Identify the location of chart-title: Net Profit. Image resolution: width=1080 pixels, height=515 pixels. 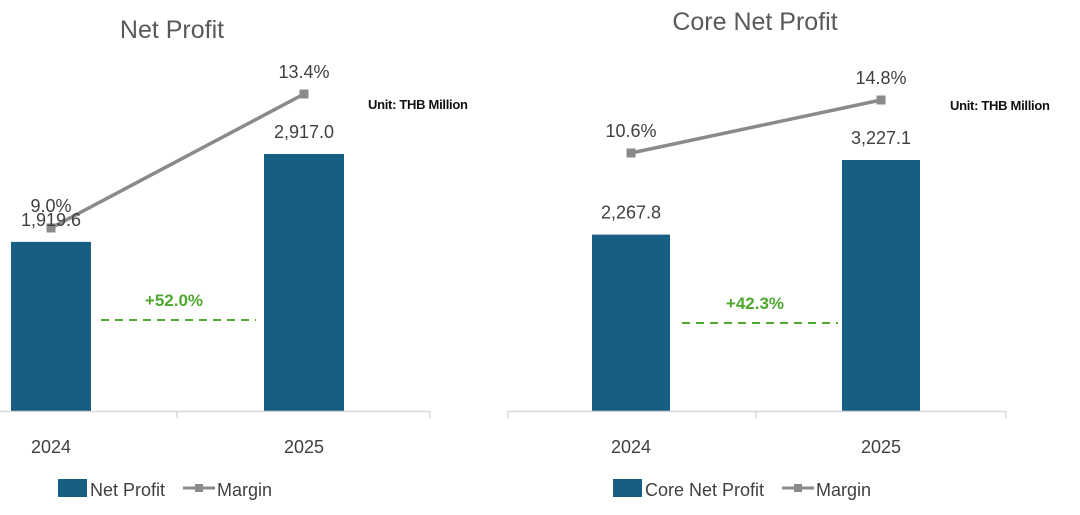
(172, 30).